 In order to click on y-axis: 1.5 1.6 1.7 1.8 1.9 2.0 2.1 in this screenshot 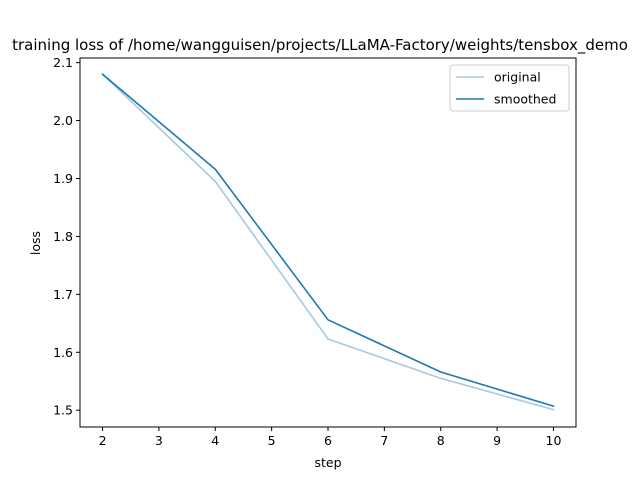, I will do `click(66, 236)`.